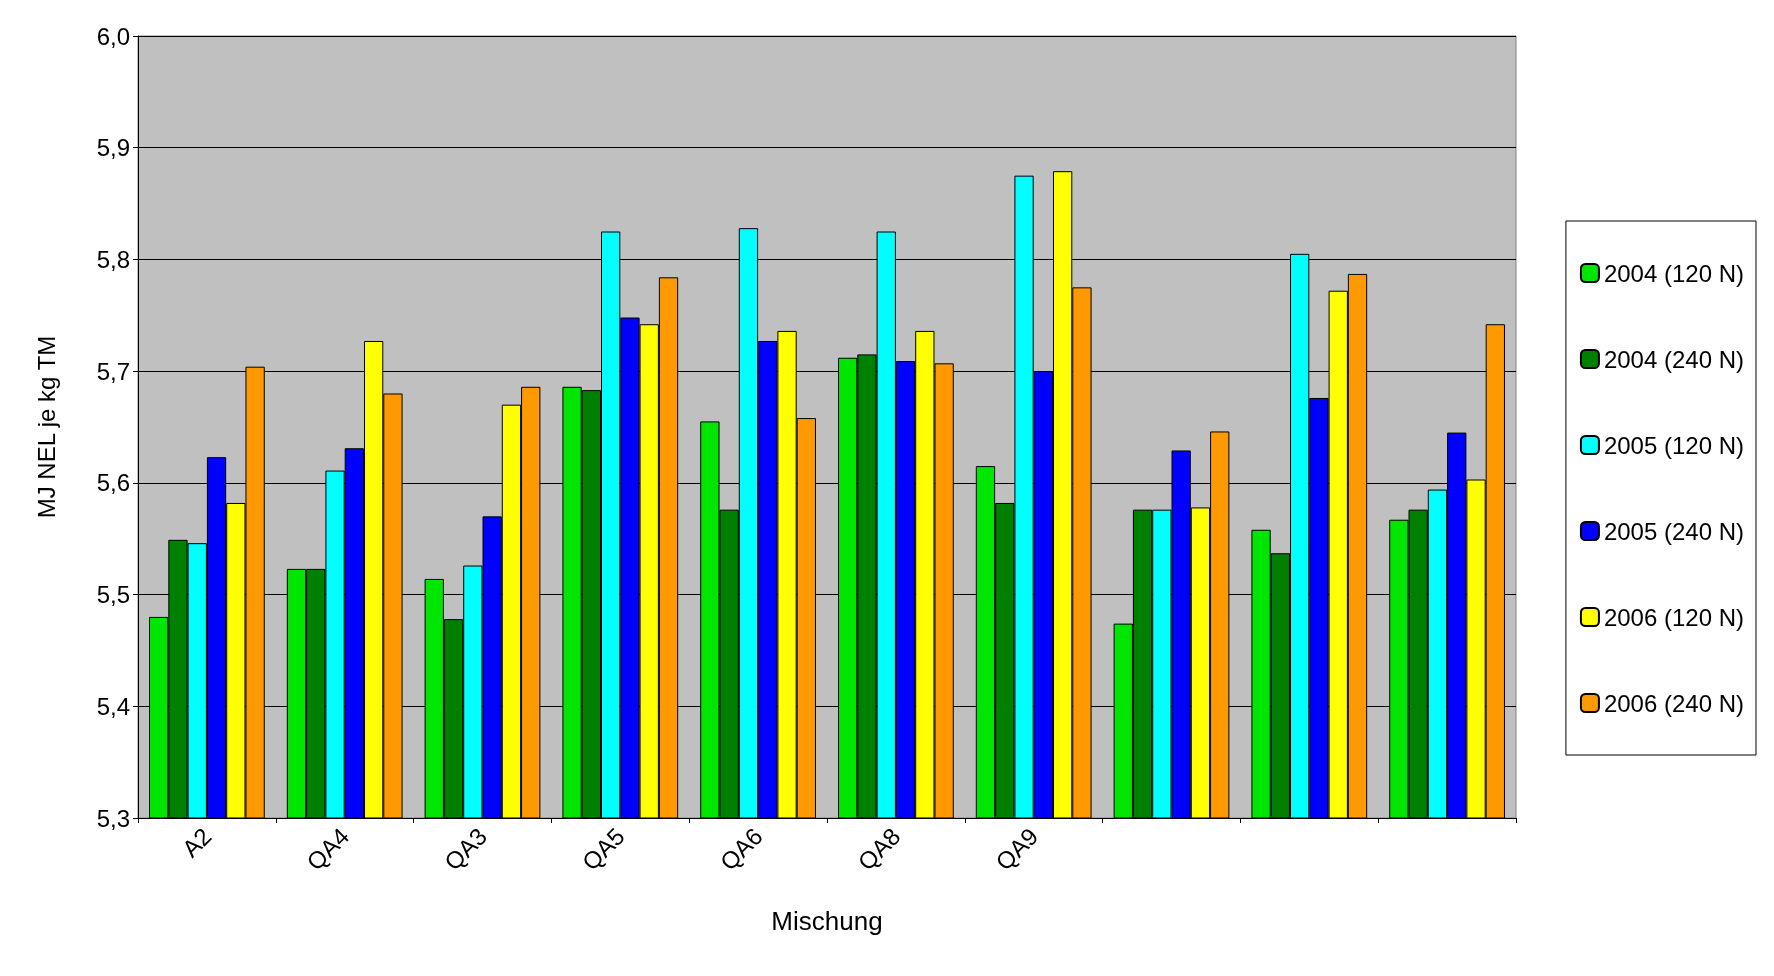 The image size is (1774, 976). I want to click on y-tick-label: 5,5, so click(113, 595).